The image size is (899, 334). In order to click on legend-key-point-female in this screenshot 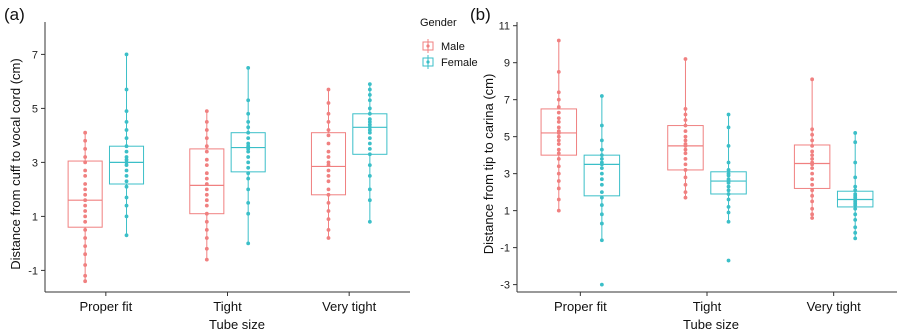, I will do `click(428, 62)`.